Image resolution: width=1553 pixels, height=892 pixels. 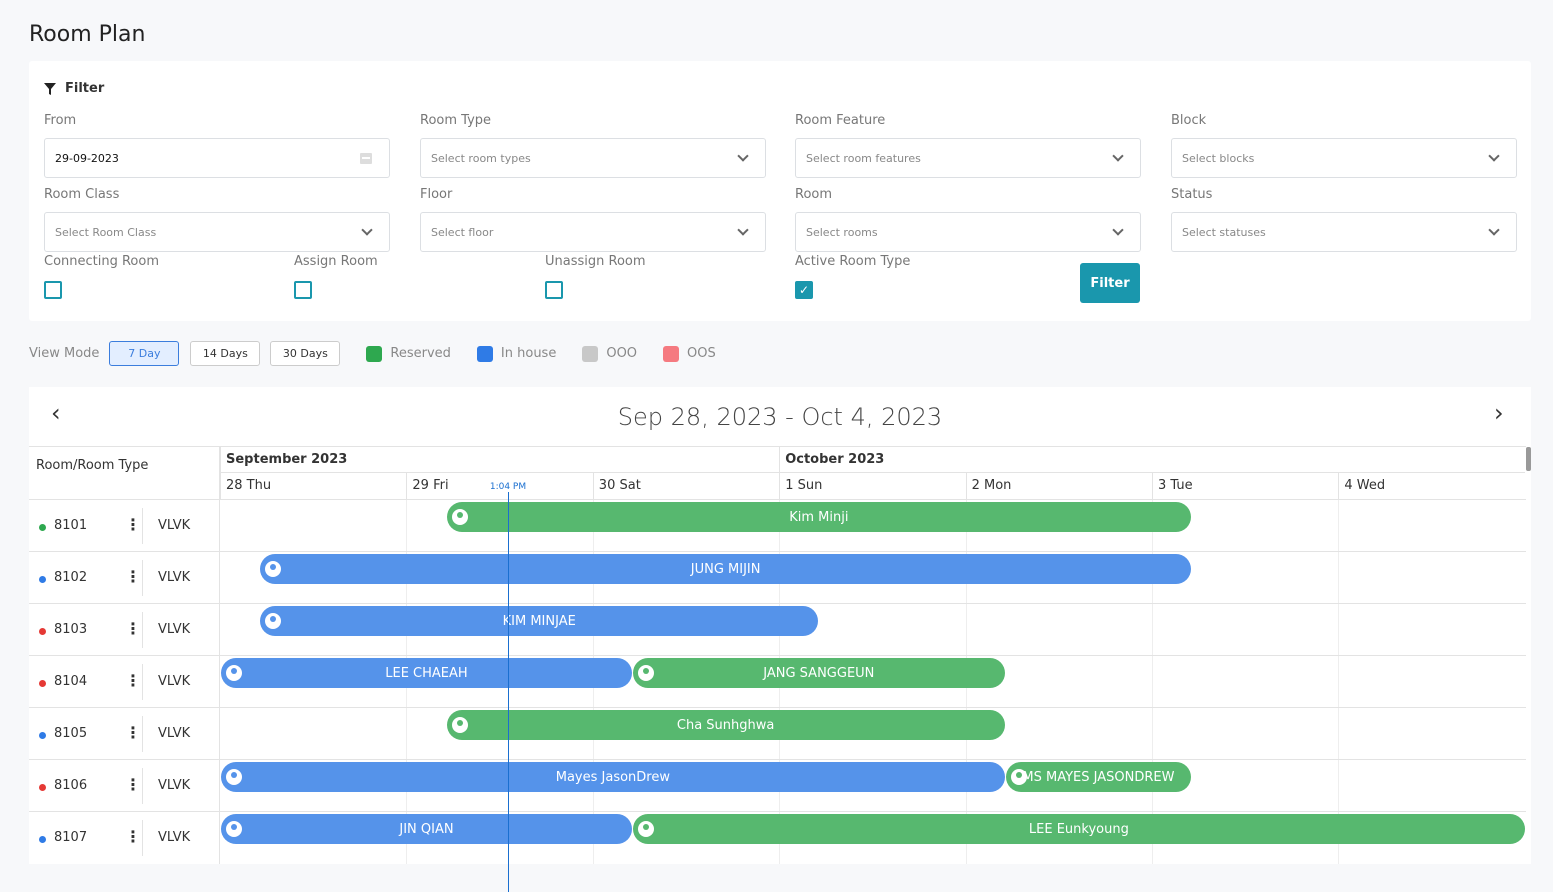 I want to click on booking-bar: MS MAYES JASONDREW, so click(x=1098, y=777).